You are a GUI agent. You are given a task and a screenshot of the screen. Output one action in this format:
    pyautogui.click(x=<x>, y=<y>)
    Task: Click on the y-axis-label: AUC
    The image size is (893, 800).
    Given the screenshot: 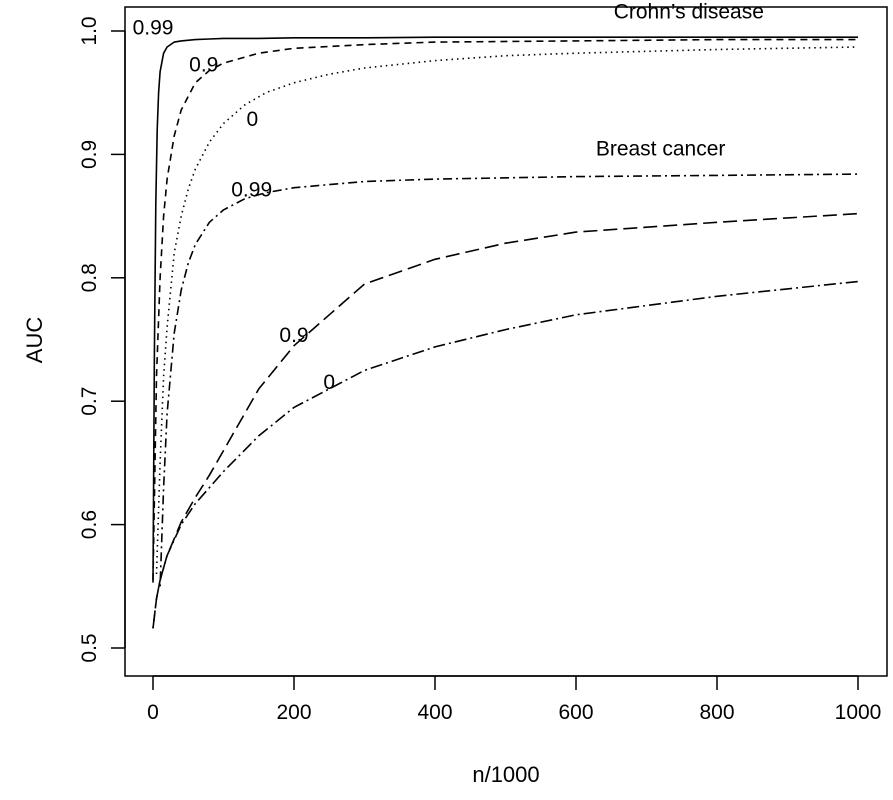 What is the action you would take?
    pyautogui.click(x=34, y=340)
    